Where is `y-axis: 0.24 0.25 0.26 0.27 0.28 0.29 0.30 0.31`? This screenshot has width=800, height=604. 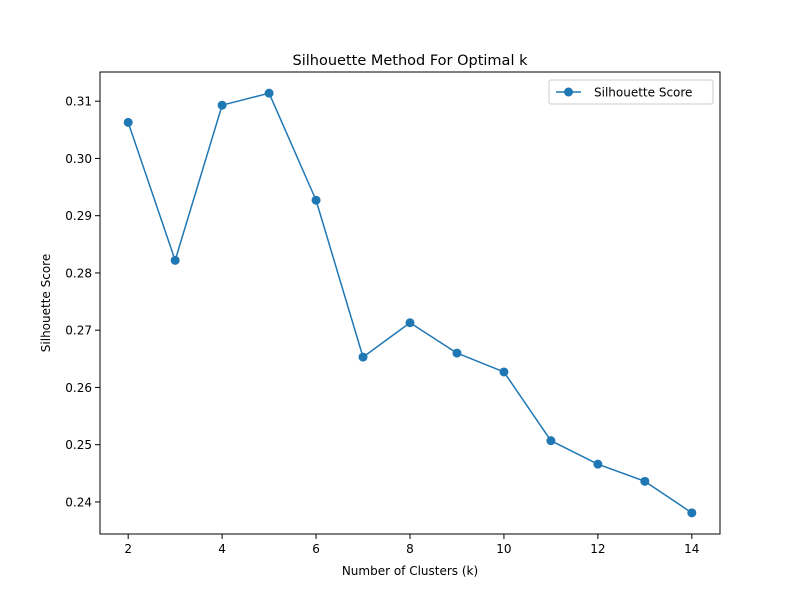 y-axis: 0.24 0.25 0.26 0.27 0.28 0.29 0.30 0.31 is located at coordinates (82, 302).